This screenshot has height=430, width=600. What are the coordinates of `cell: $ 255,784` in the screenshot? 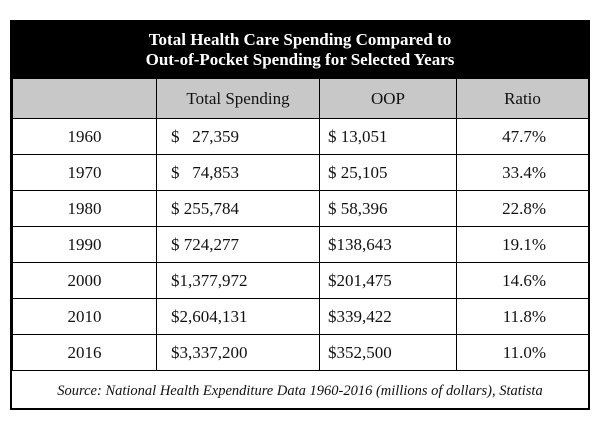 It's located at (238, 208).